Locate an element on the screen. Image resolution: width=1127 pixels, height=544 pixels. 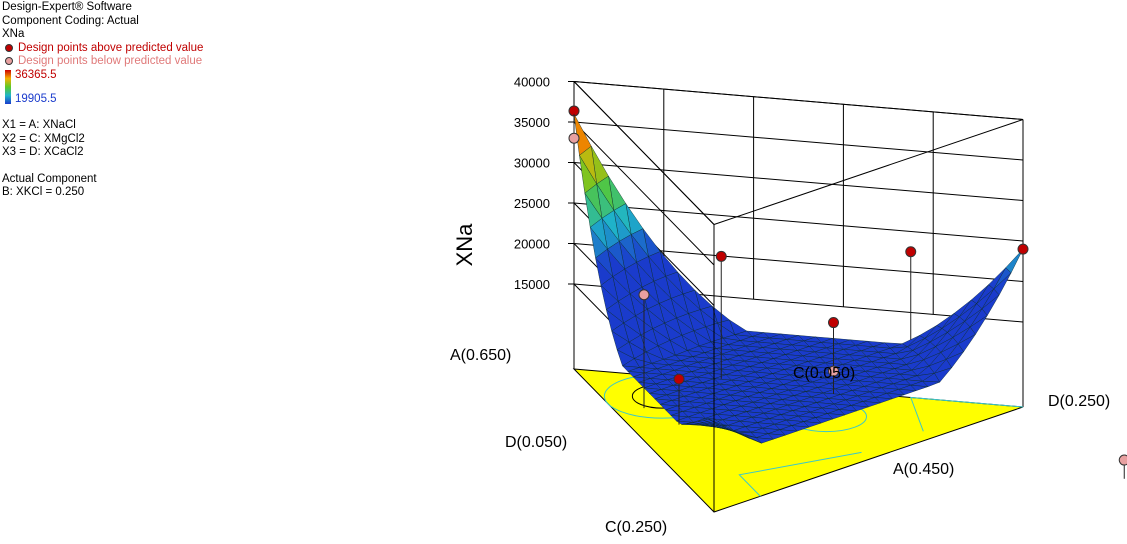
legend-above-label: Design points above predicted value is located at coordinates (111, 47).